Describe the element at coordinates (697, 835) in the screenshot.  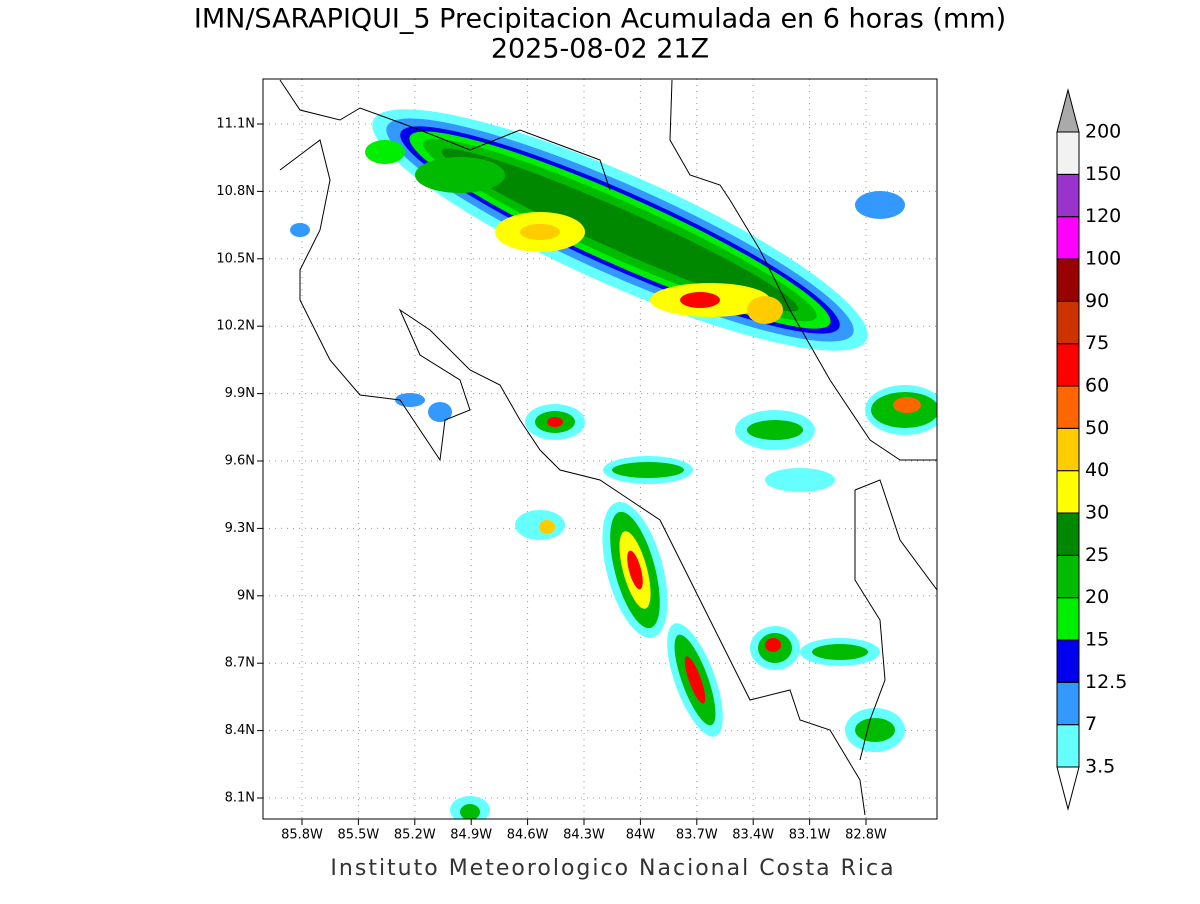
I see `lon-label: 83.7W` at that location.